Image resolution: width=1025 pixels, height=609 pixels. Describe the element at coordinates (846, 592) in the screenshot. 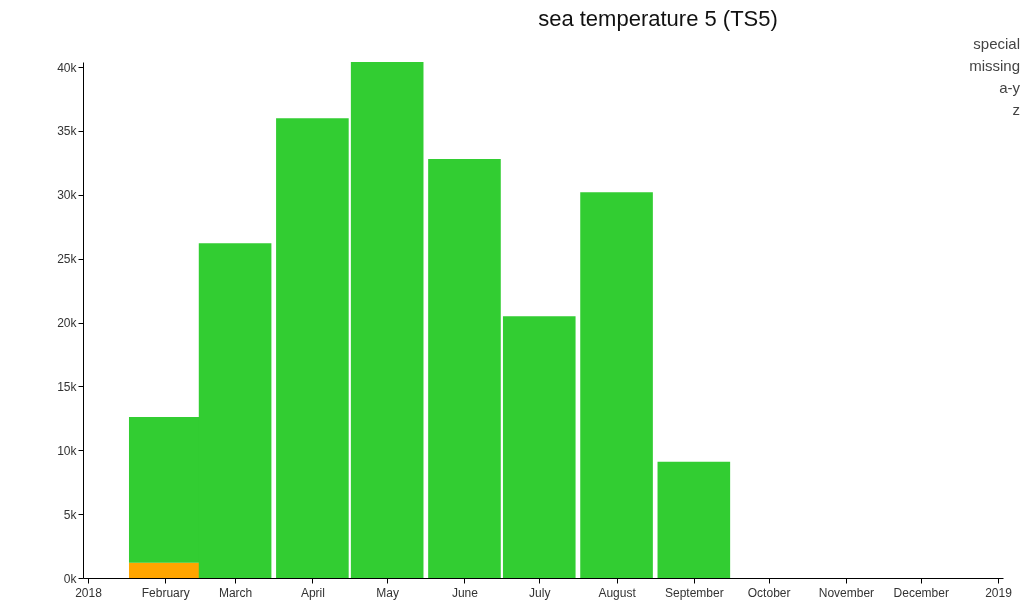

I see `x-tick-label: November` at that location.